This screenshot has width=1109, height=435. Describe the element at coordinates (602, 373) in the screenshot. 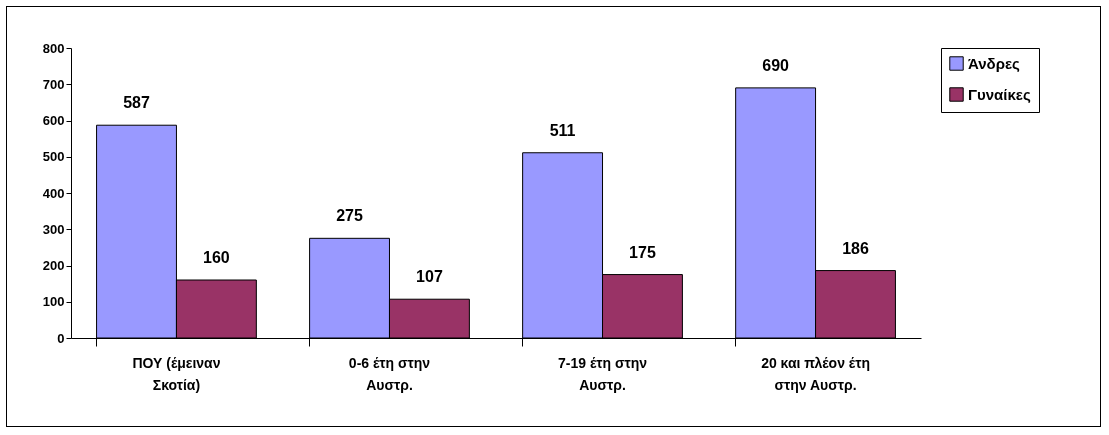

I see `x-tick-label: 7-19 έτη στην Αυστρ.` at that location.